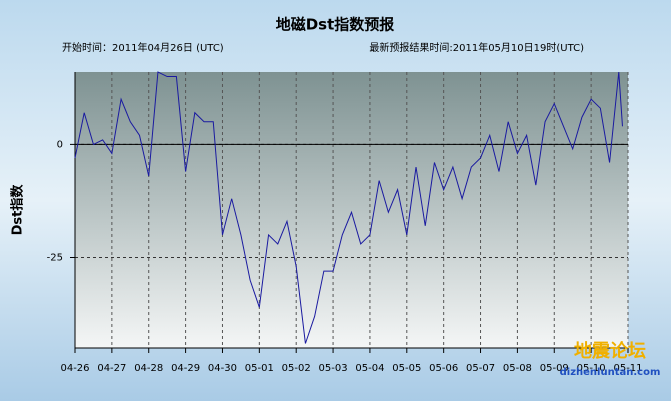  What do you see at coordinates (222, 368) in the screenshot?
I see `x-tick-label: 04-30` at bounding box center [222, 368].